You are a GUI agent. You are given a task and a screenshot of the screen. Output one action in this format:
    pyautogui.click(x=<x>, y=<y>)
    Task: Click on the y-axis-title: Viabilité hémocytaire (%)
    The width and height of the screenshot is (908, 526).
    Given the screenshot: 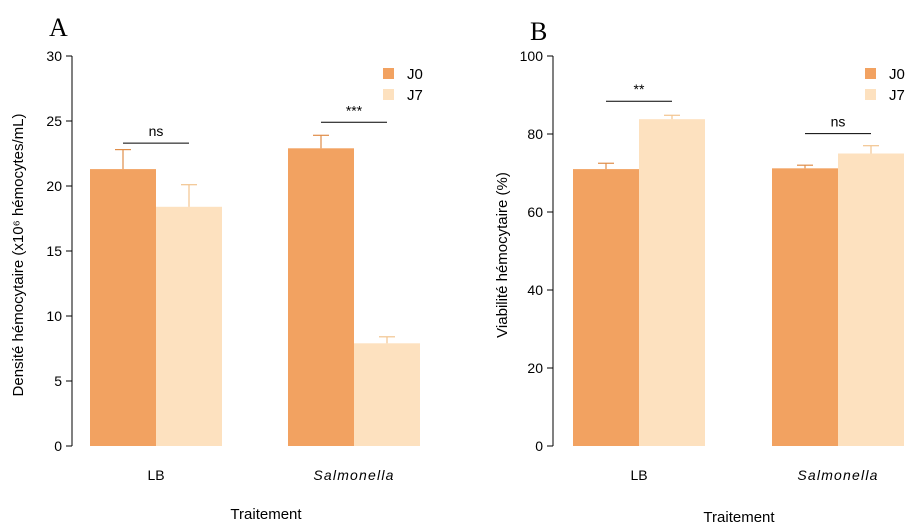 What is the action you would take?
    pyautogui.click(x=502, y=255)
    